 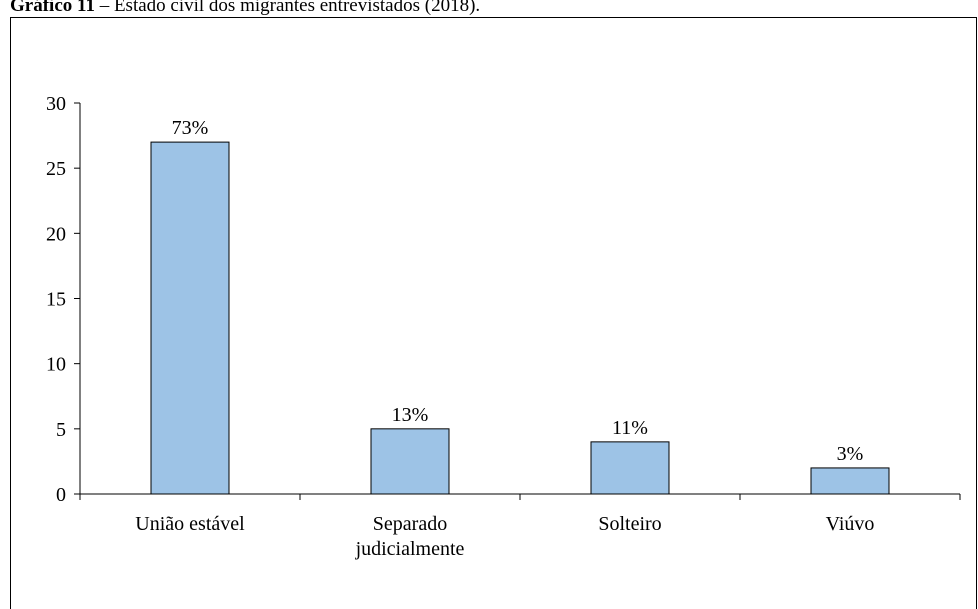 I want to click on y-tick-label: 0, so click(x=61, y=495).